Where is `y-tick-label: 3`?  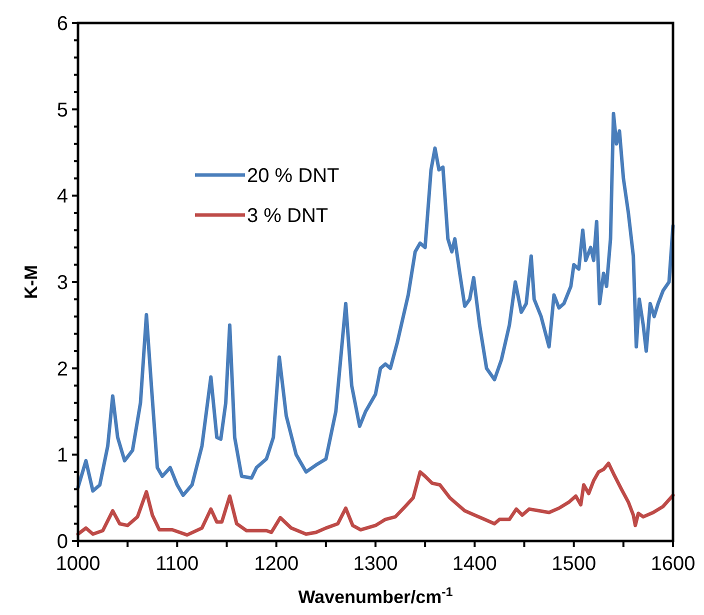 y-tick-label: 3 is located at coordinates (62, 283).